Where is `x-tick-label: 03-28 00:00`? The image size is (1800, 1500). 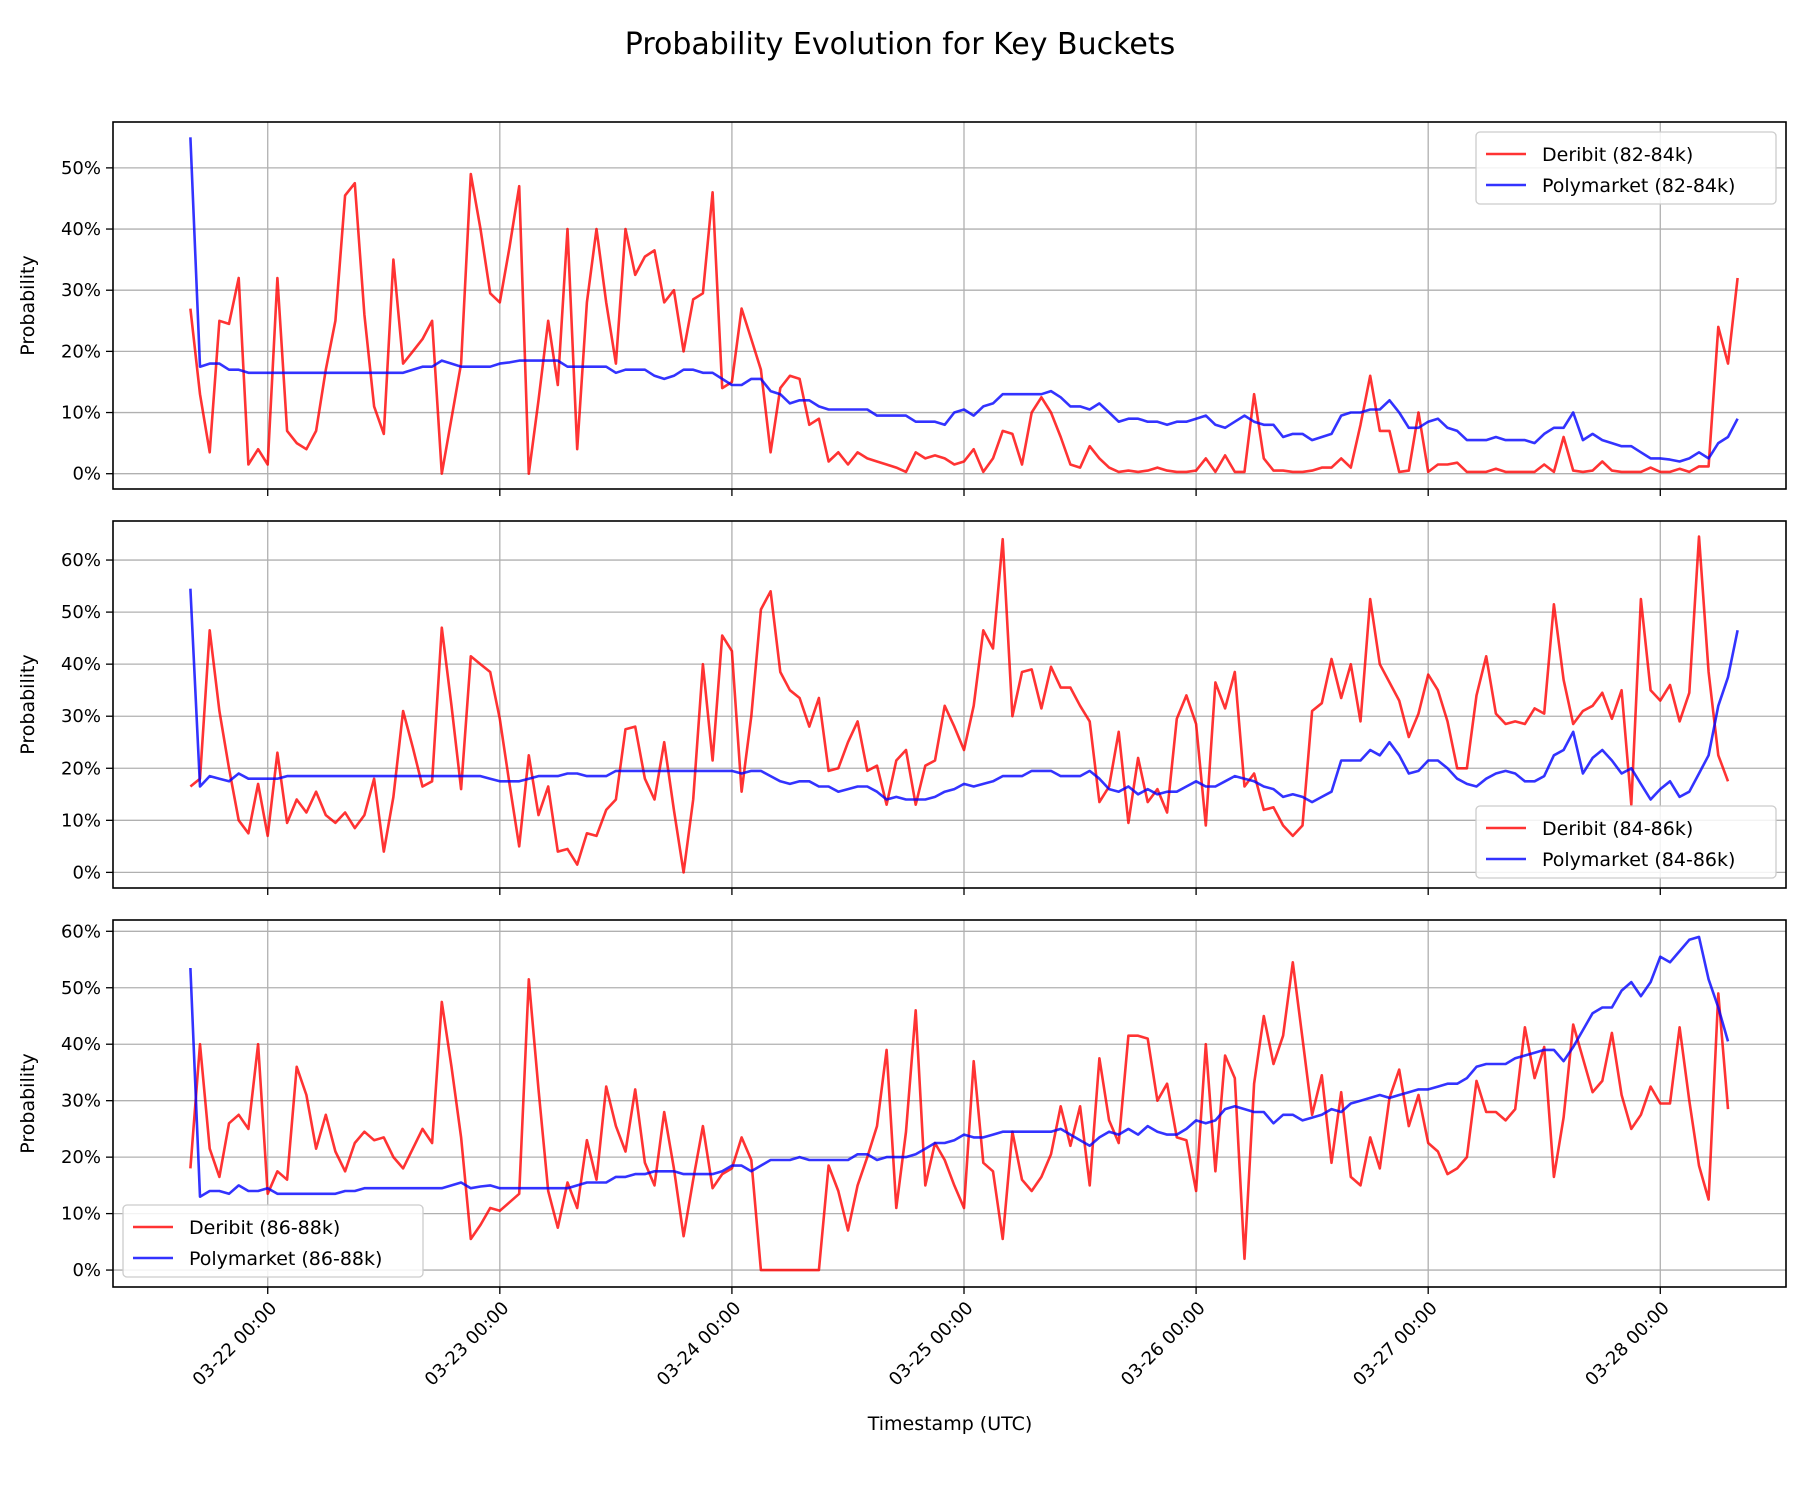
x-tick-label: 03-28 00:00 is located at coordinates (1627, 1344).